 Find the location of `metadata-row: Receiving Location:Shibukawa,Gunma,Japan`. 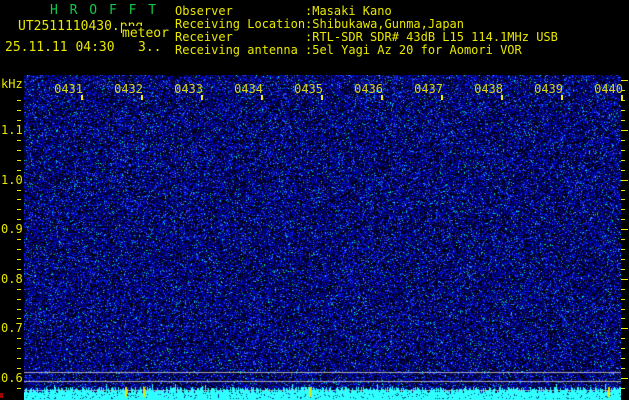

metadata-row: Receiving Location:Shibukawa,Gunma,Japan is located at coordinates (401, 24).